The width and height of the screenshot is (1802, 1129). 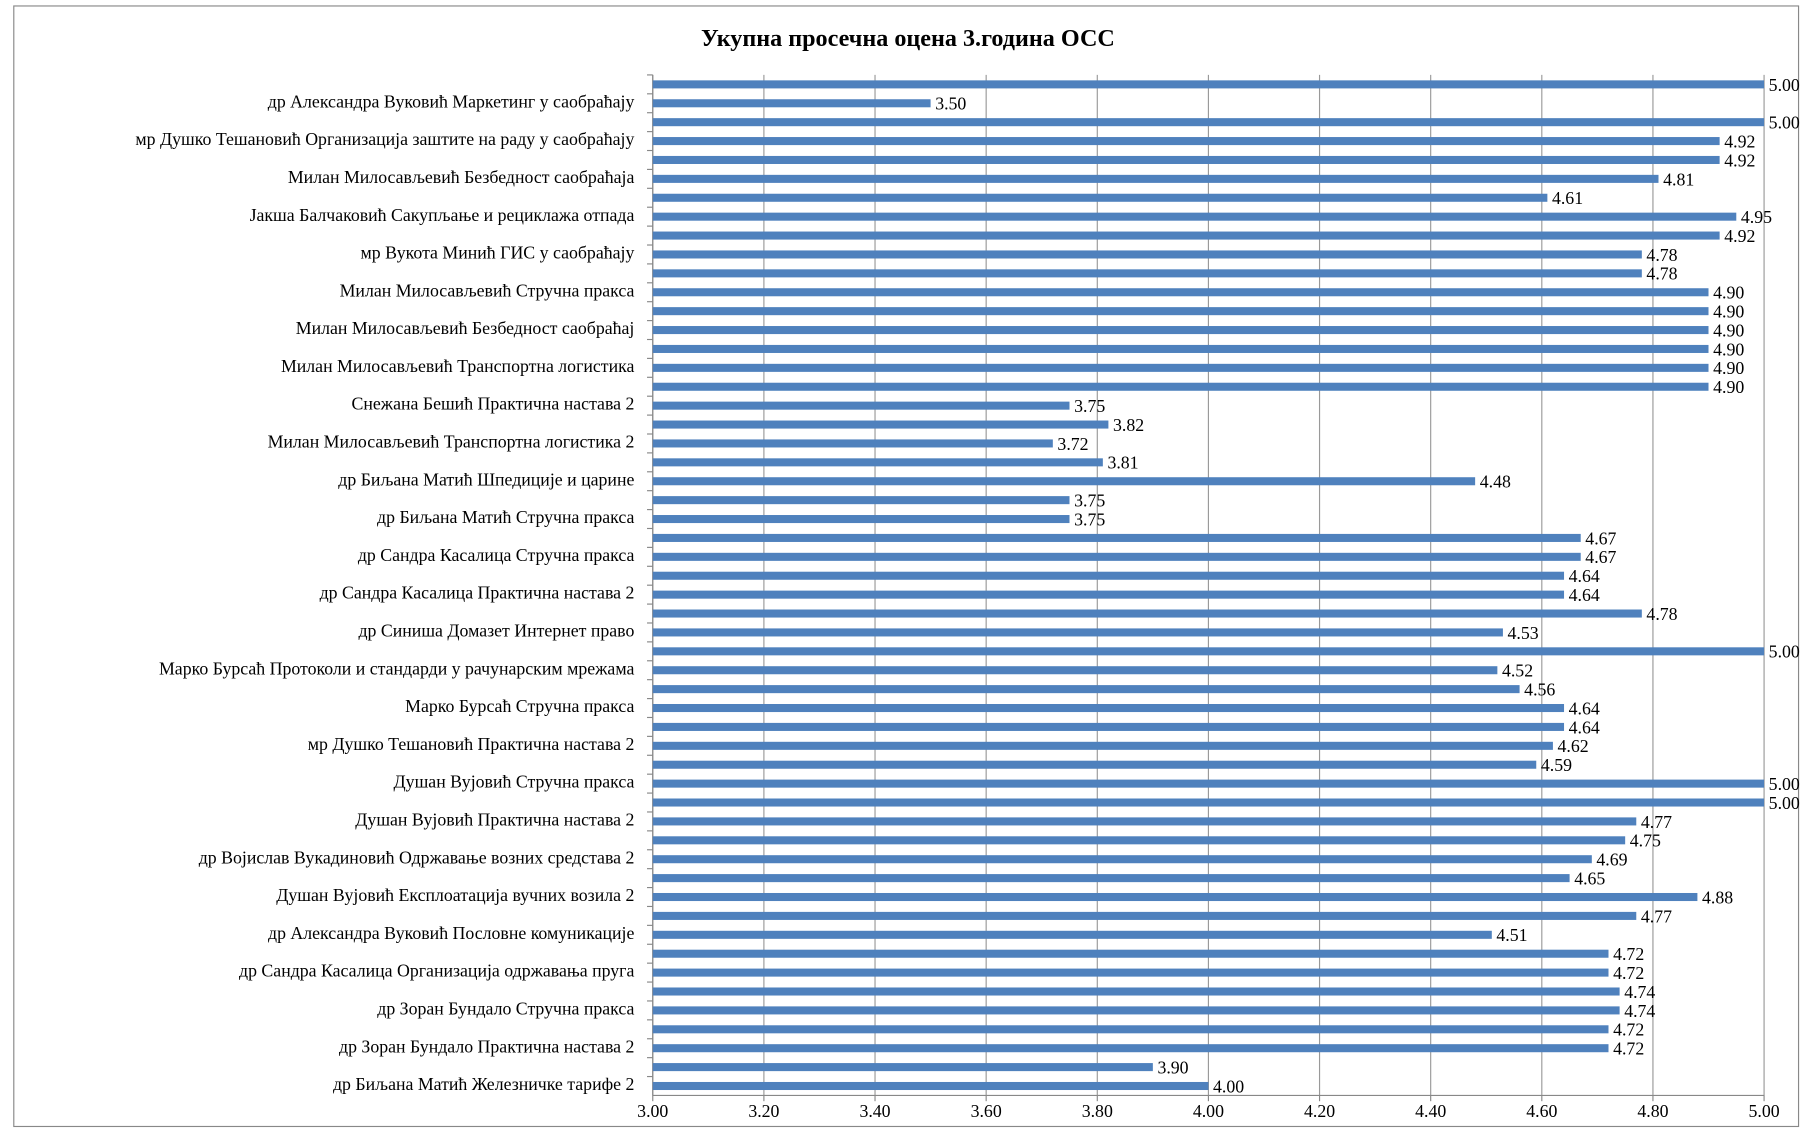 I want to click on y-tick-label: мр Вукота Минић ГИС у саобраћају, so click(x=498, y=253).